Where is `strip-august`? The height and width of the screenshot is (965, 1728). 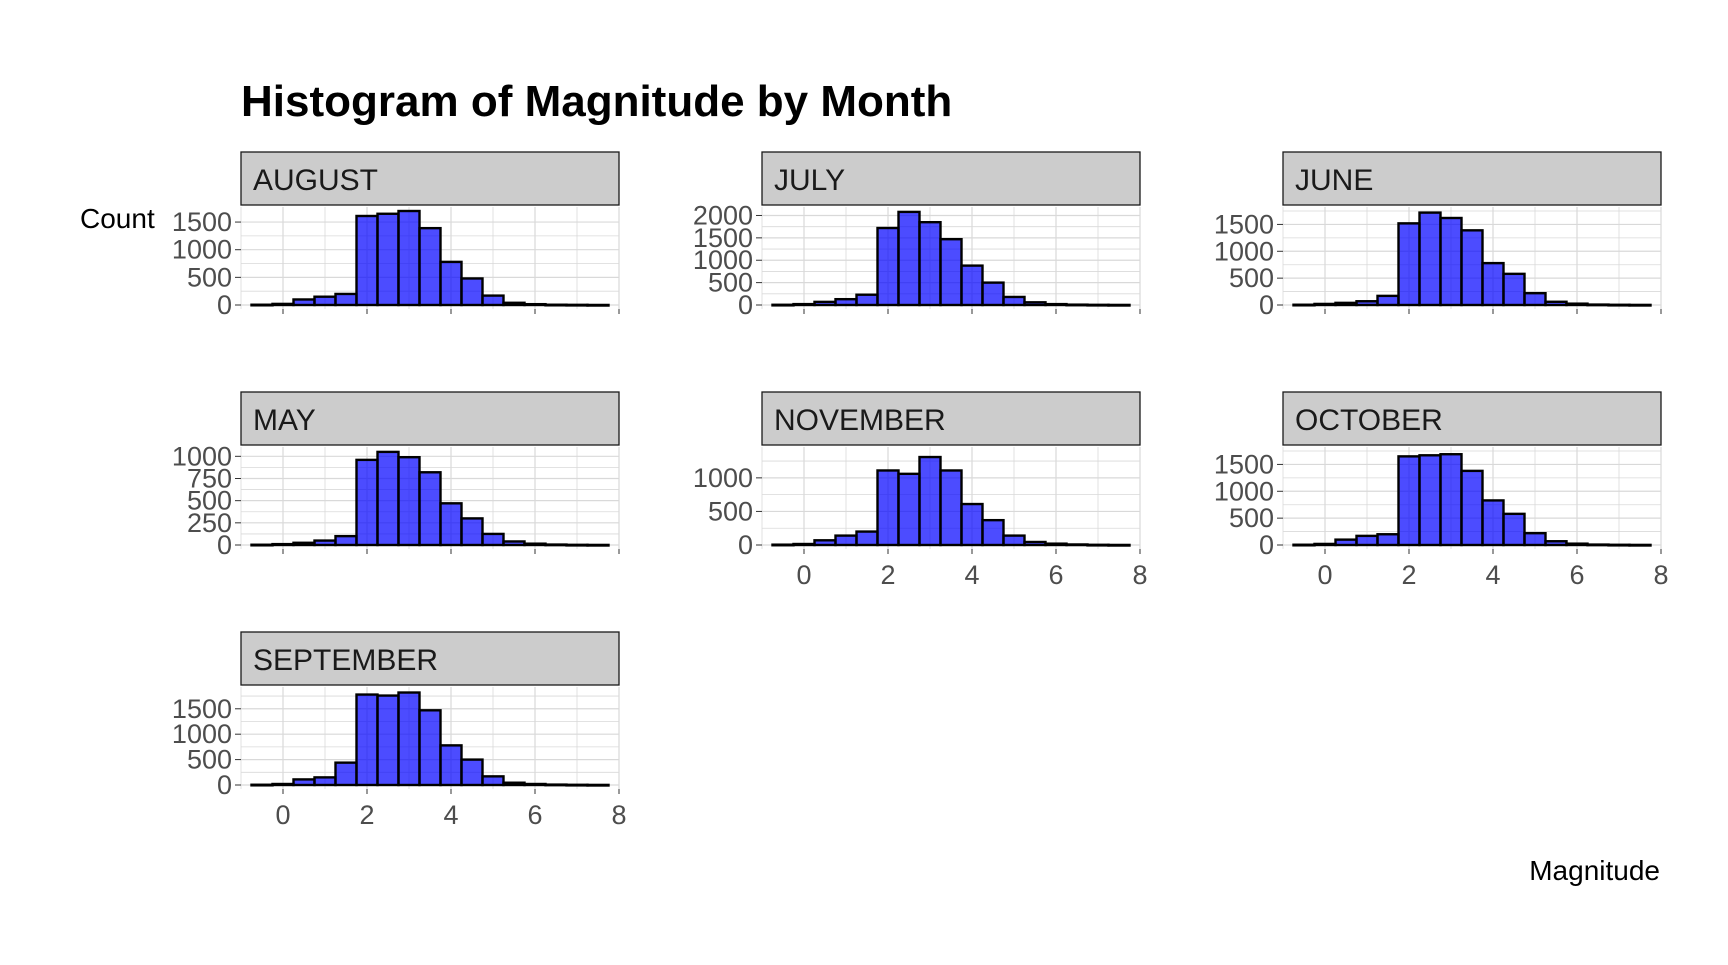
strip-august is located at coordinates (430, 178).